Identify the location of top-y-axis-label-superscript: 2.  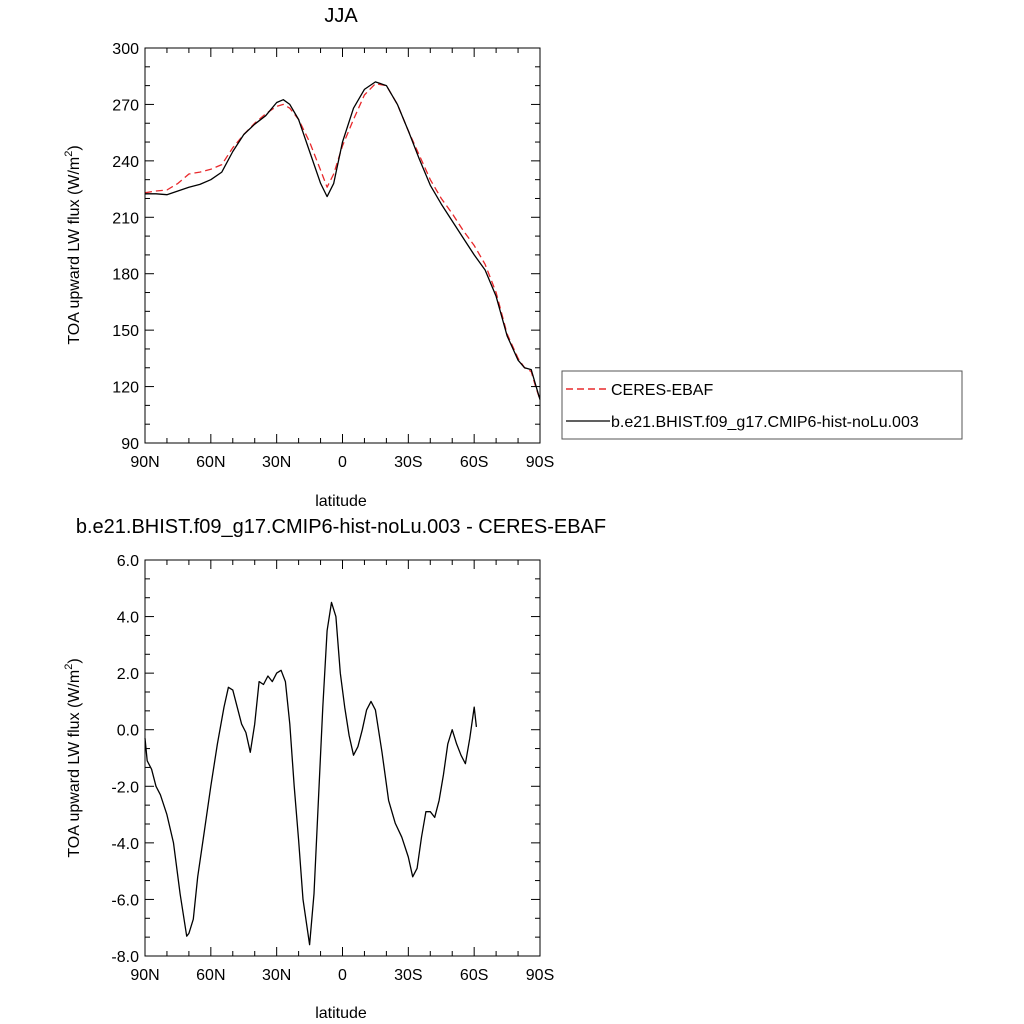
(69, 154).